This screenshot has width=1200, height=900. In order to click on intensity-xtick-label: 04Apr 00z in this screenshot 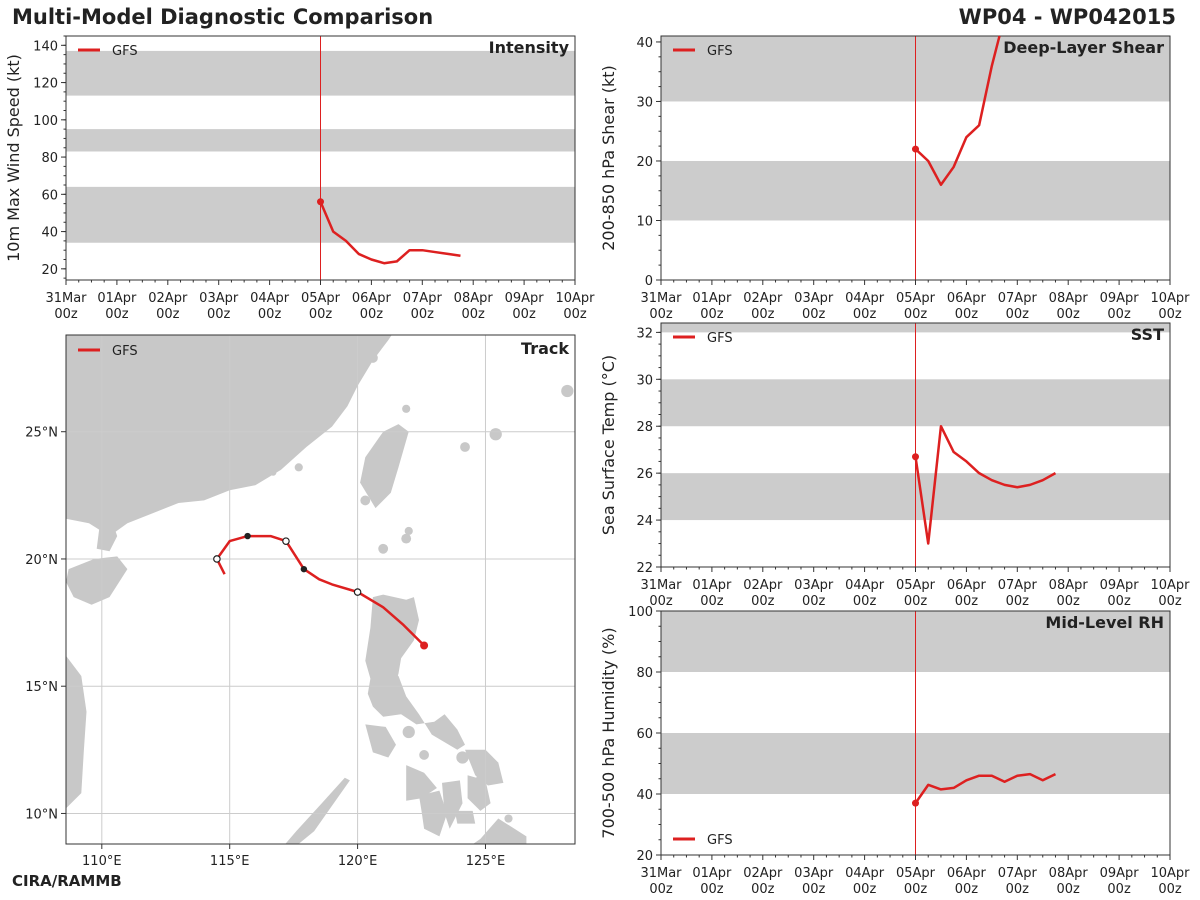, I will do `click(270, 306)`.